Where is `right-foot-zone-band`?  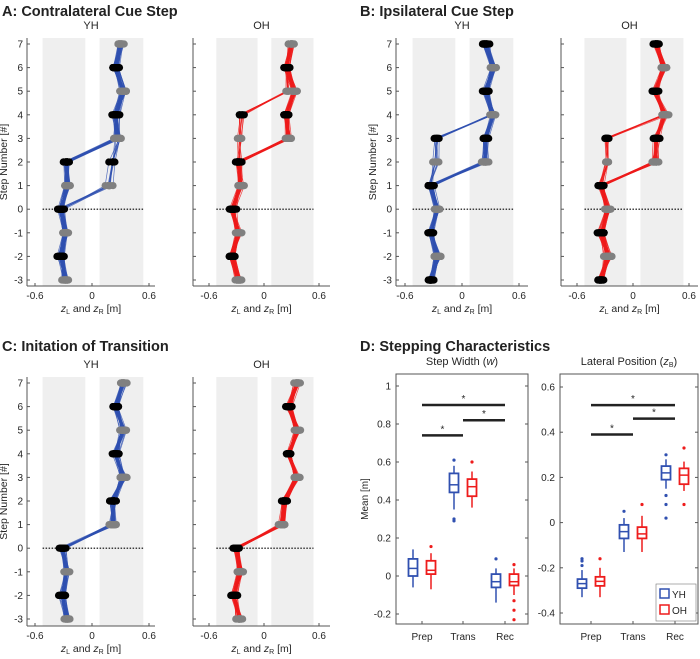 right-foot-zone-band is located at coordinates (292, 162).